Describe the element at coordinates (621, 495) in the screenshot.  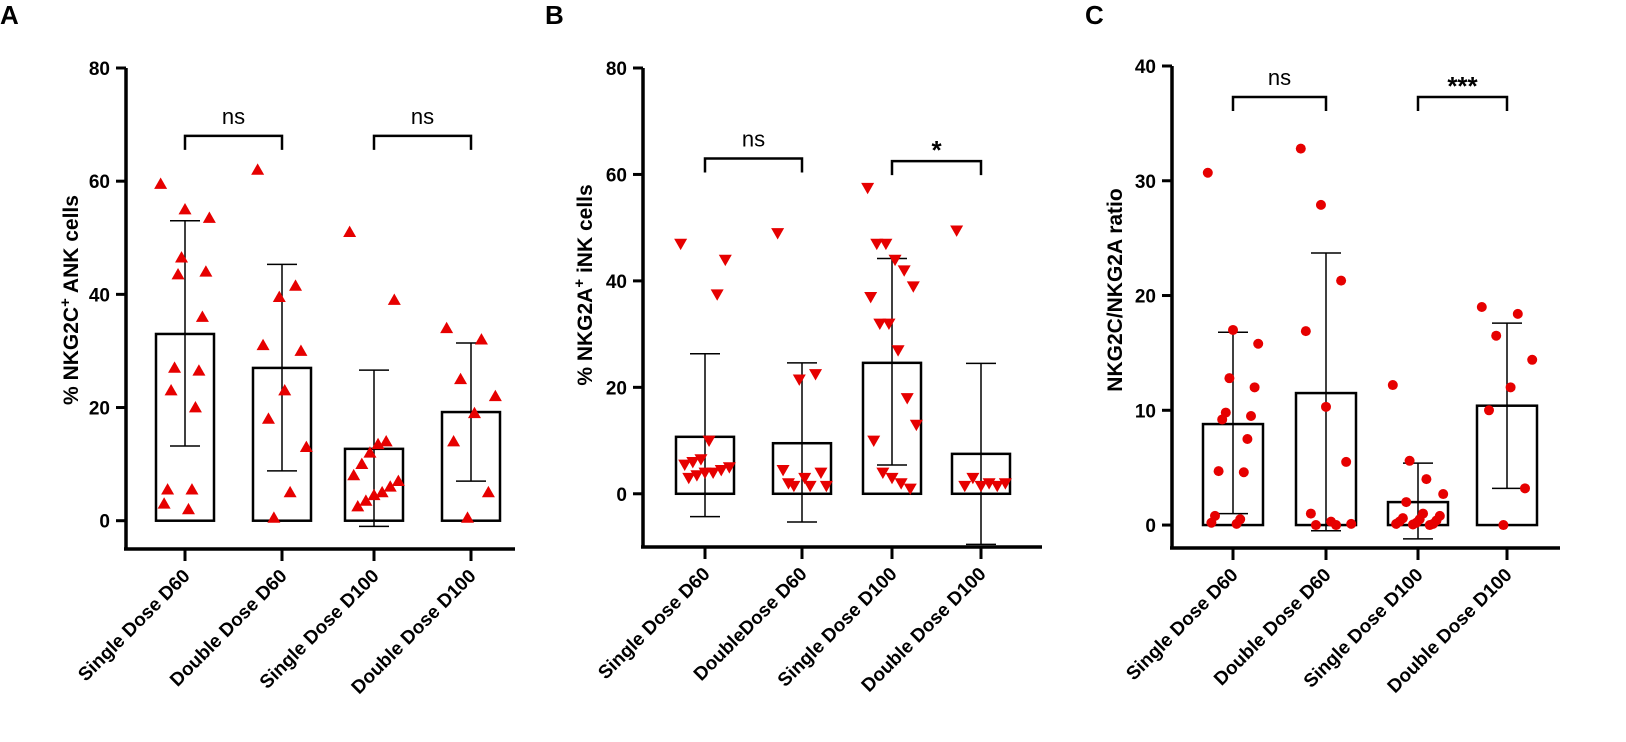
I see `y-tick-label: 0` at that location.